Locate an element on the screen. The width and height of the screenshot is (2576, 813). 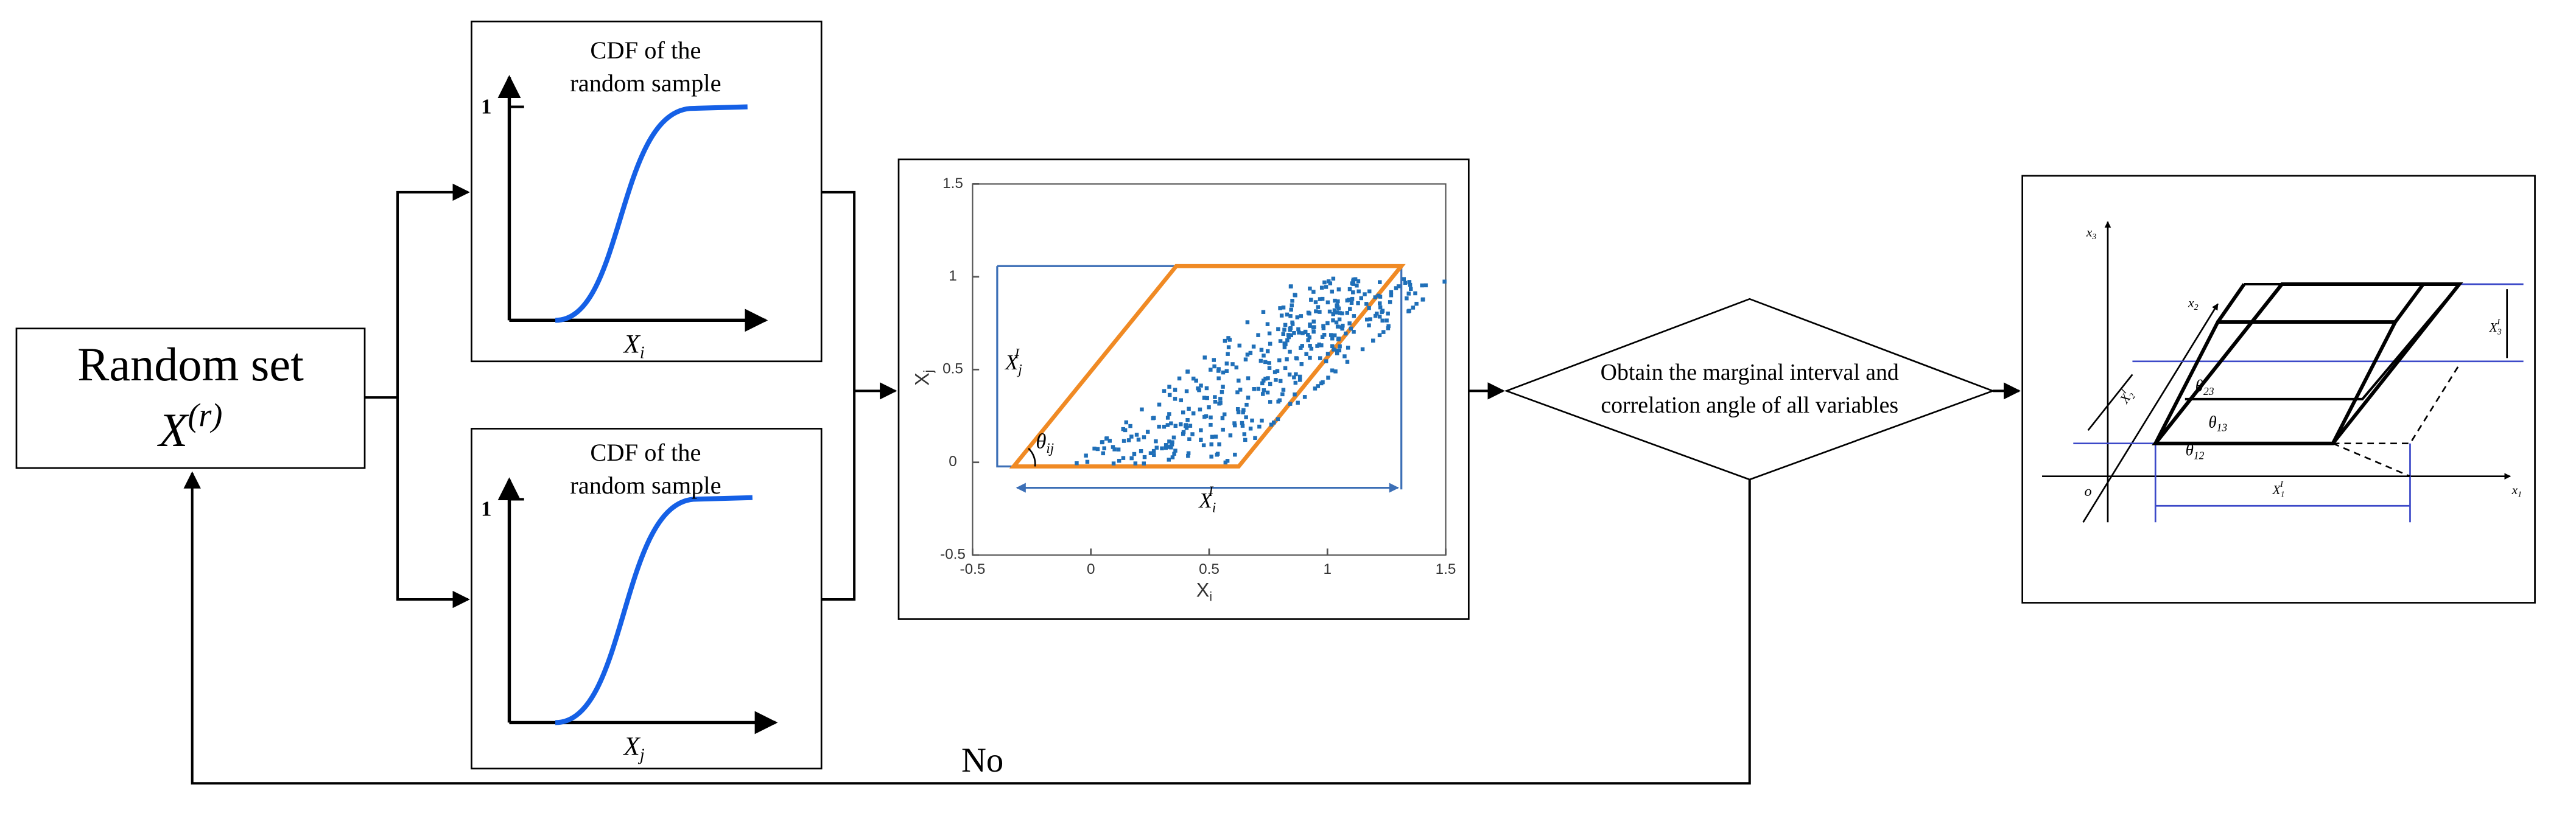
math-label: x1 is located at coordinates (2516, 491).